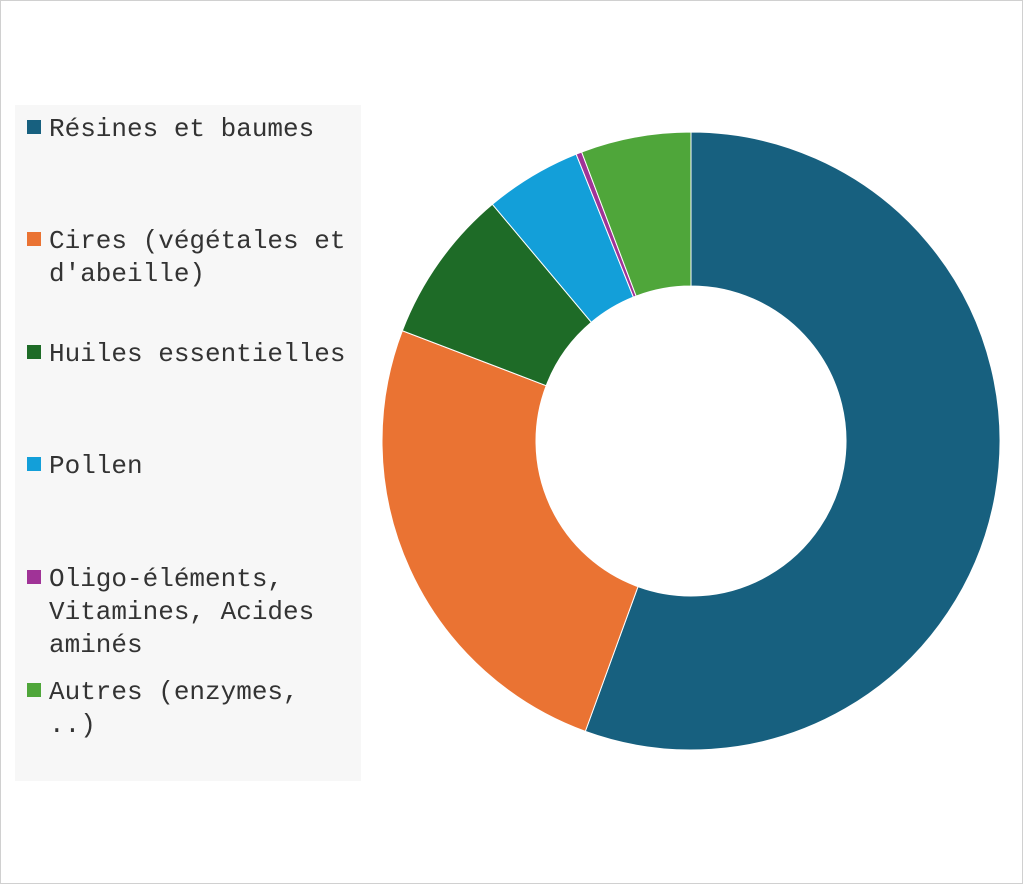 The height and width of the screenshot is (884, 1023). Describe the element at coordinates (182, 612) in the screenshot. I see `legend-label: Oligo-éléments, Vitamines, Acides aminés` at that location.